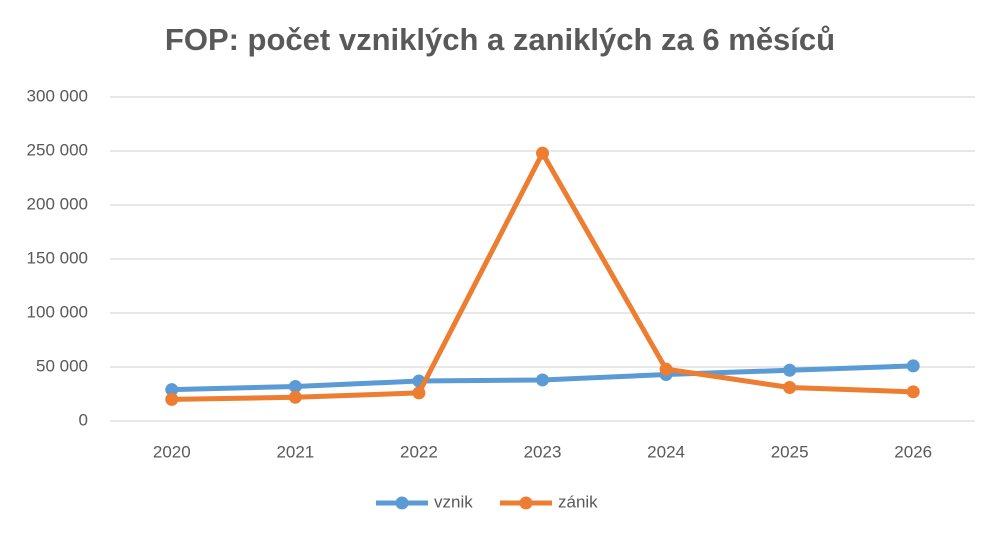 This screenshot has height=540, width=1000. I want to click on x-tick-label: 2025, so click(790, 451).